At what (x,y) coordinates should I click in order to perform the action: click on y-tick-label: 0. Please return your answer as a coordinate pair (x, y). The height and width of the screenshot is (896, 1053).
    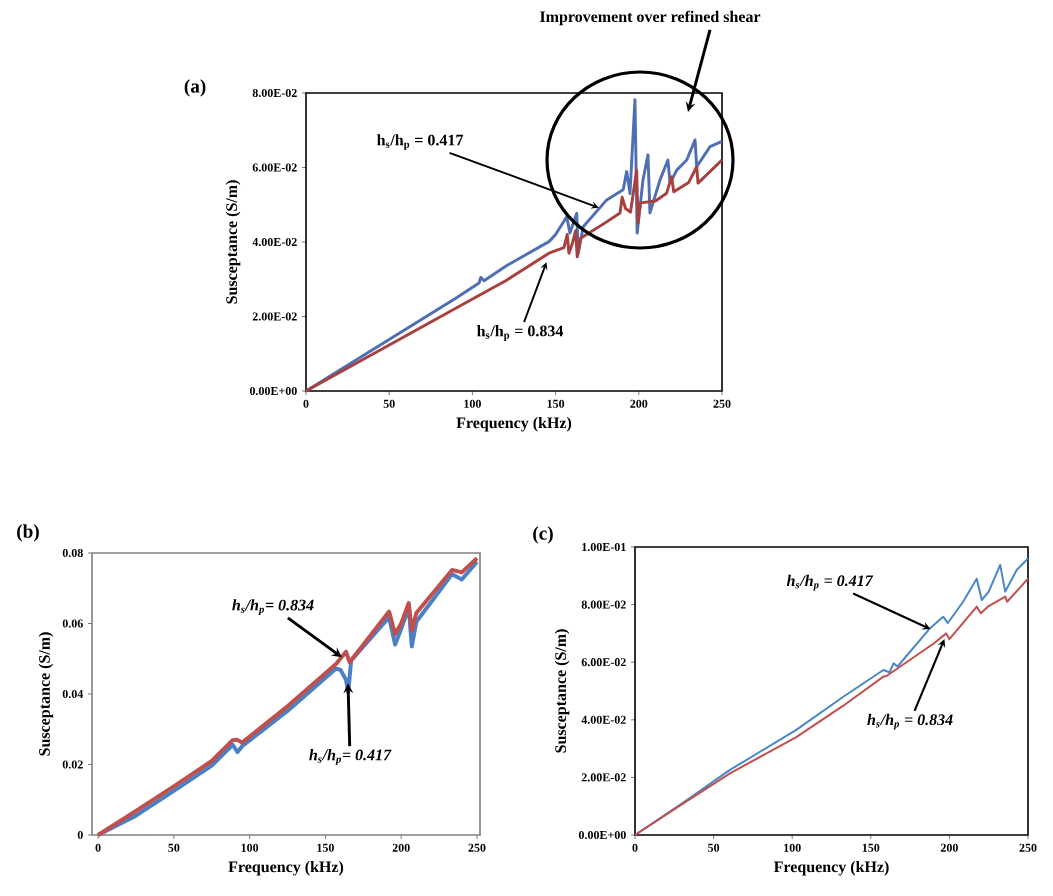
    Looking at the image, I should click on (80, 835).